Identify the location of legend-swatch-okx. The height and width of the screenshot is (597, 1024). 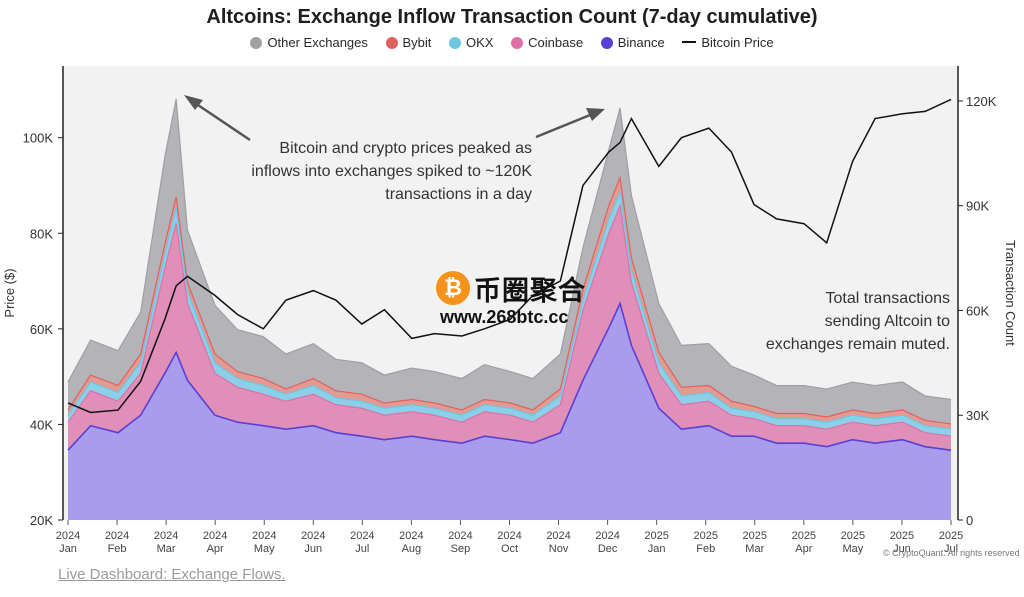
(455, 43).